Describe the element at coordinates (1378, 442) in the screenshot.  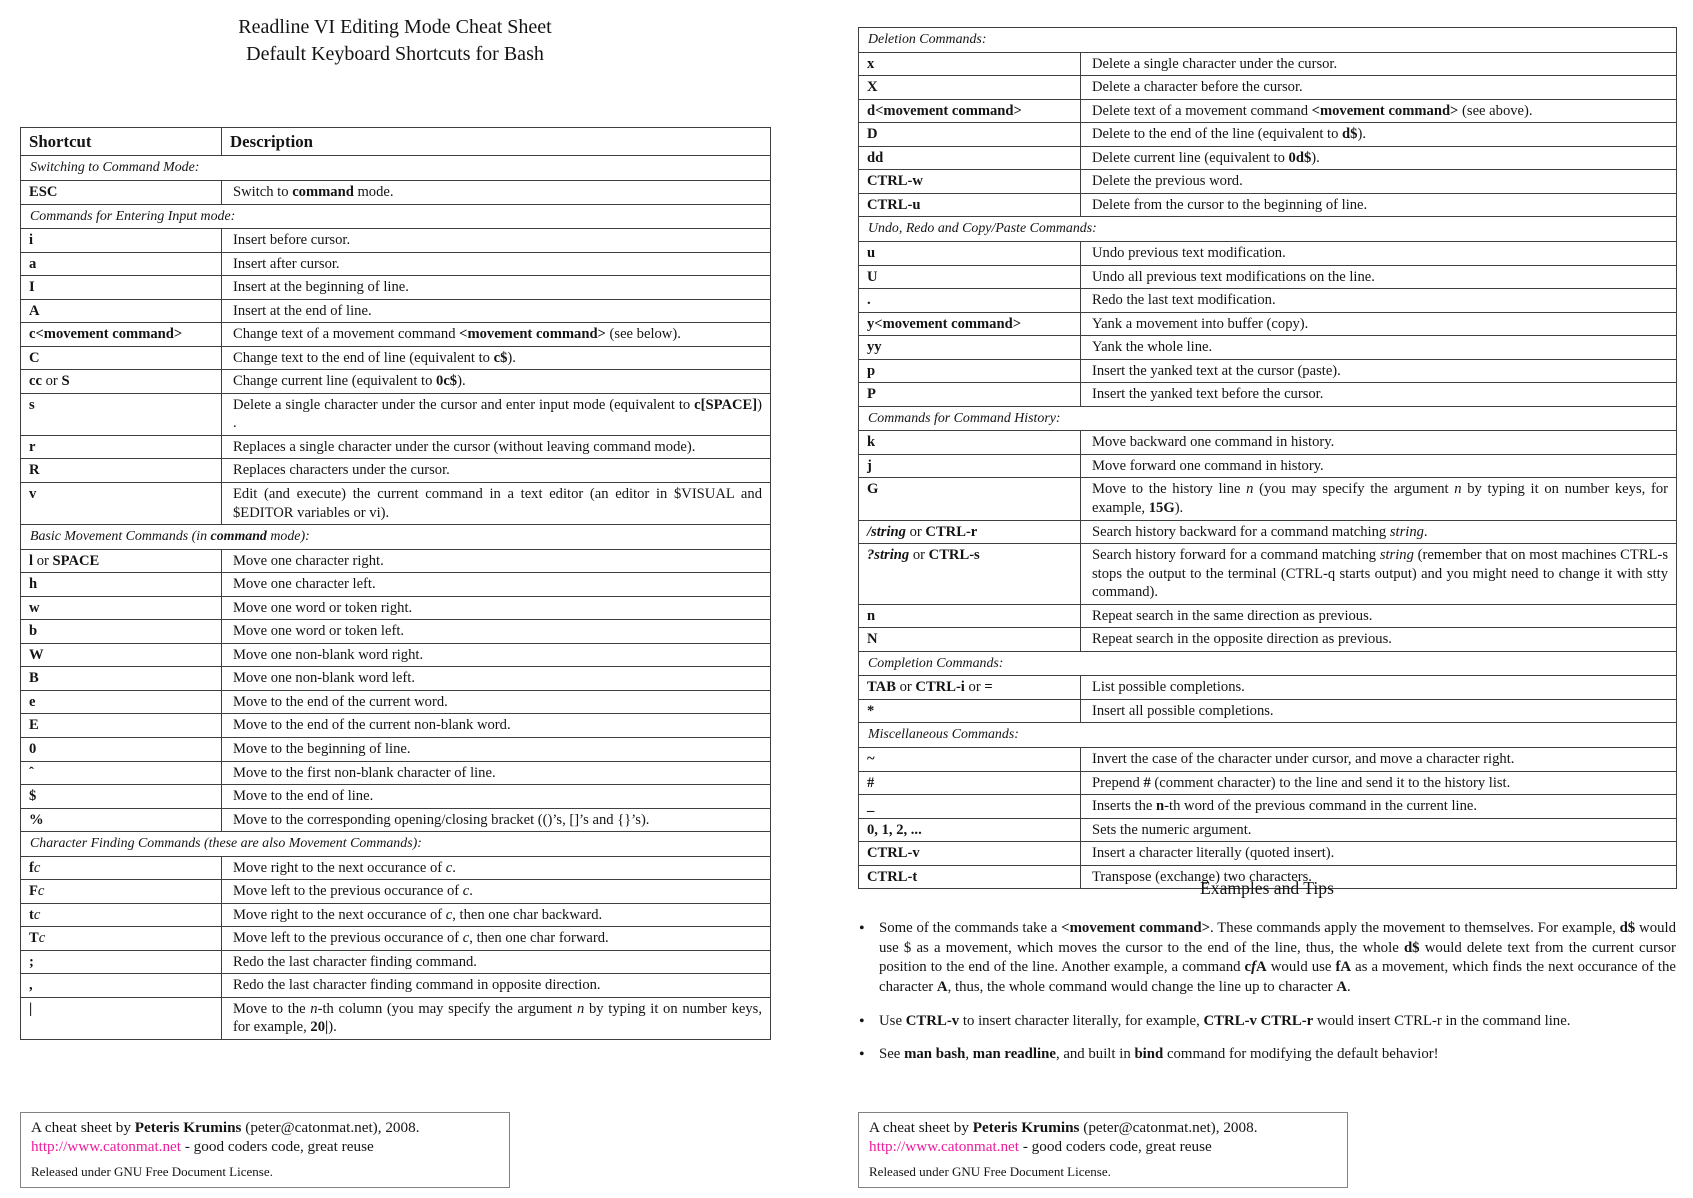
I see `description-cell: Move backward one command in history.` at that location.